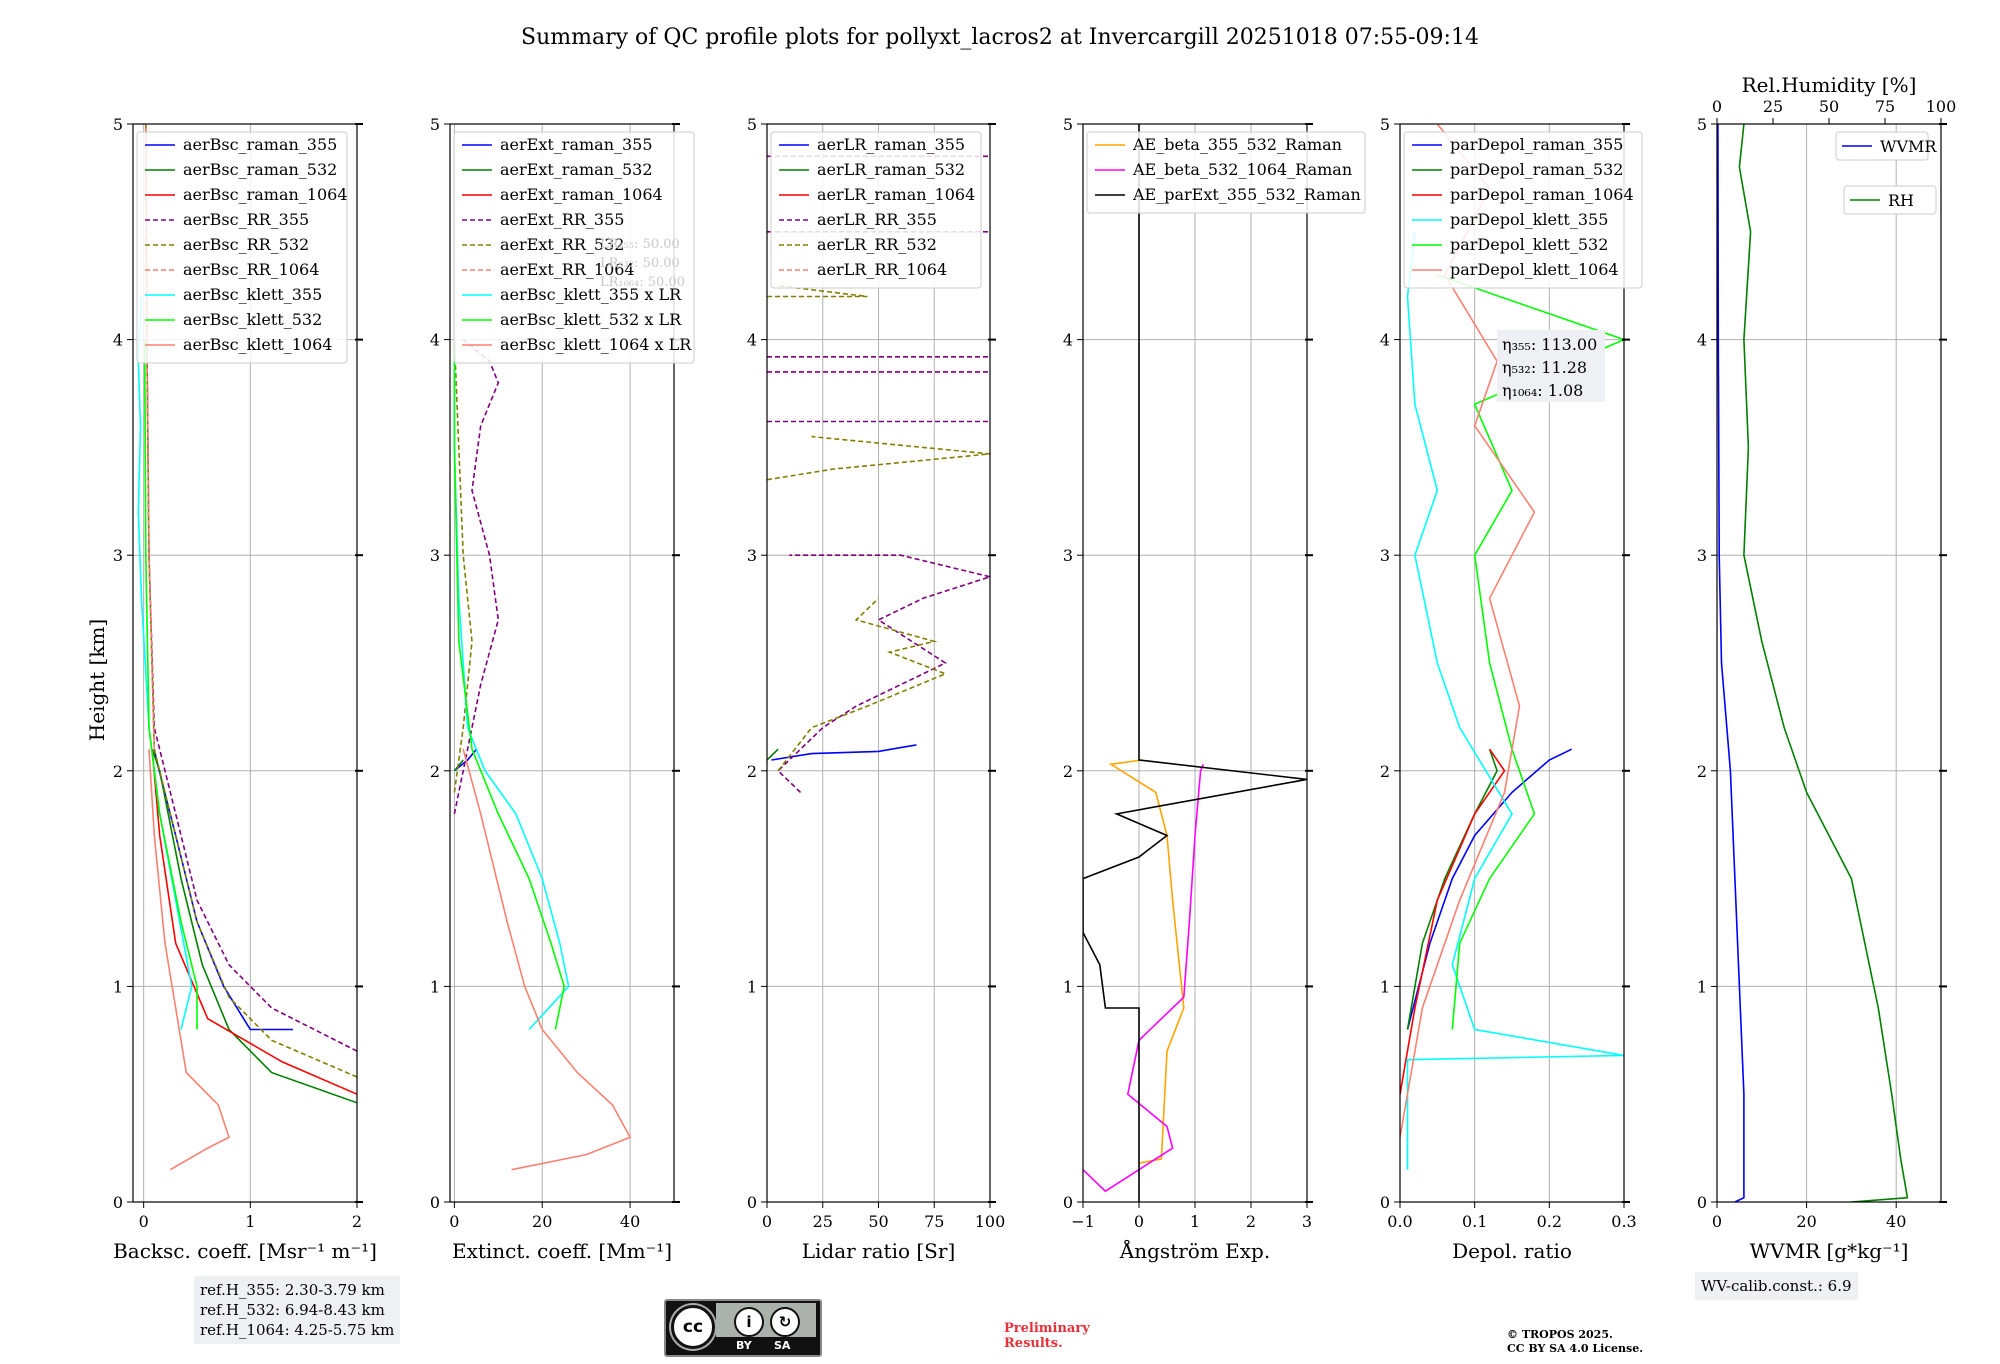 This screenshot has height=1364, width=2000. What do you see at coordinates (1068, 340) in the screenshot?
I see `y-tick-label: 4` at bounding box center [1068, 340].